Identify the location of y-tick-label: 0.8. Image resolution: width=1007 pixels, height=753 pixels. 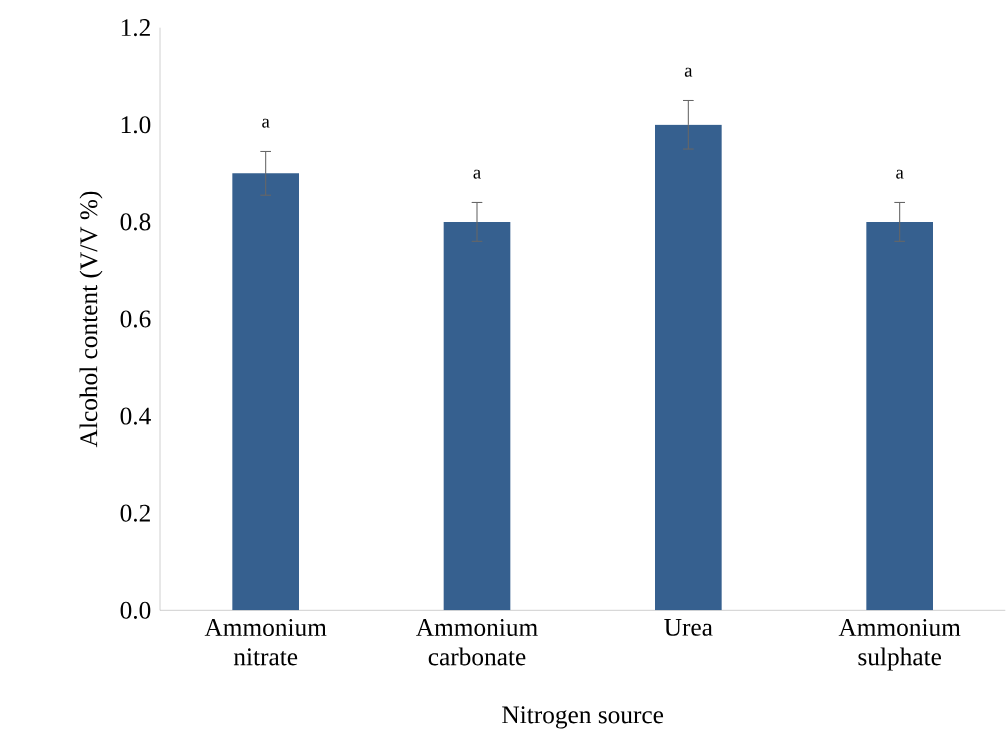
(135, 222).